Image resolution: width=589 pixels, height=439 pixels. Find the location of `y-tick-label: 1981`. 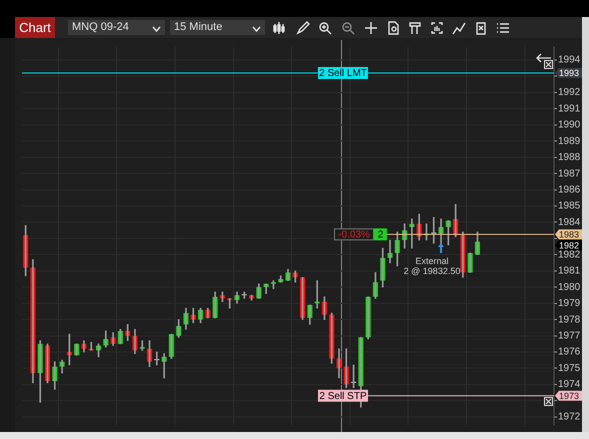

y-tick-label: 1981 is located at coordinates (569, 271).